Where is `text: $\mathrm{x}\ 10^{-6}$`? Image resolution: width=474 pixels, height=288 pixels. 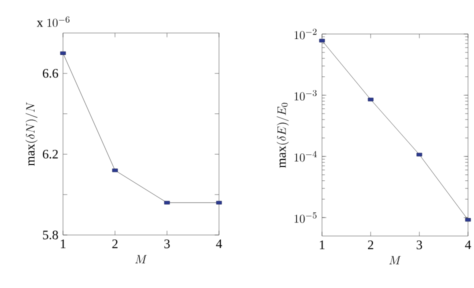
text: $\mathrm{x}\ 10^{-6}$ is located at coordinates (53, 21).